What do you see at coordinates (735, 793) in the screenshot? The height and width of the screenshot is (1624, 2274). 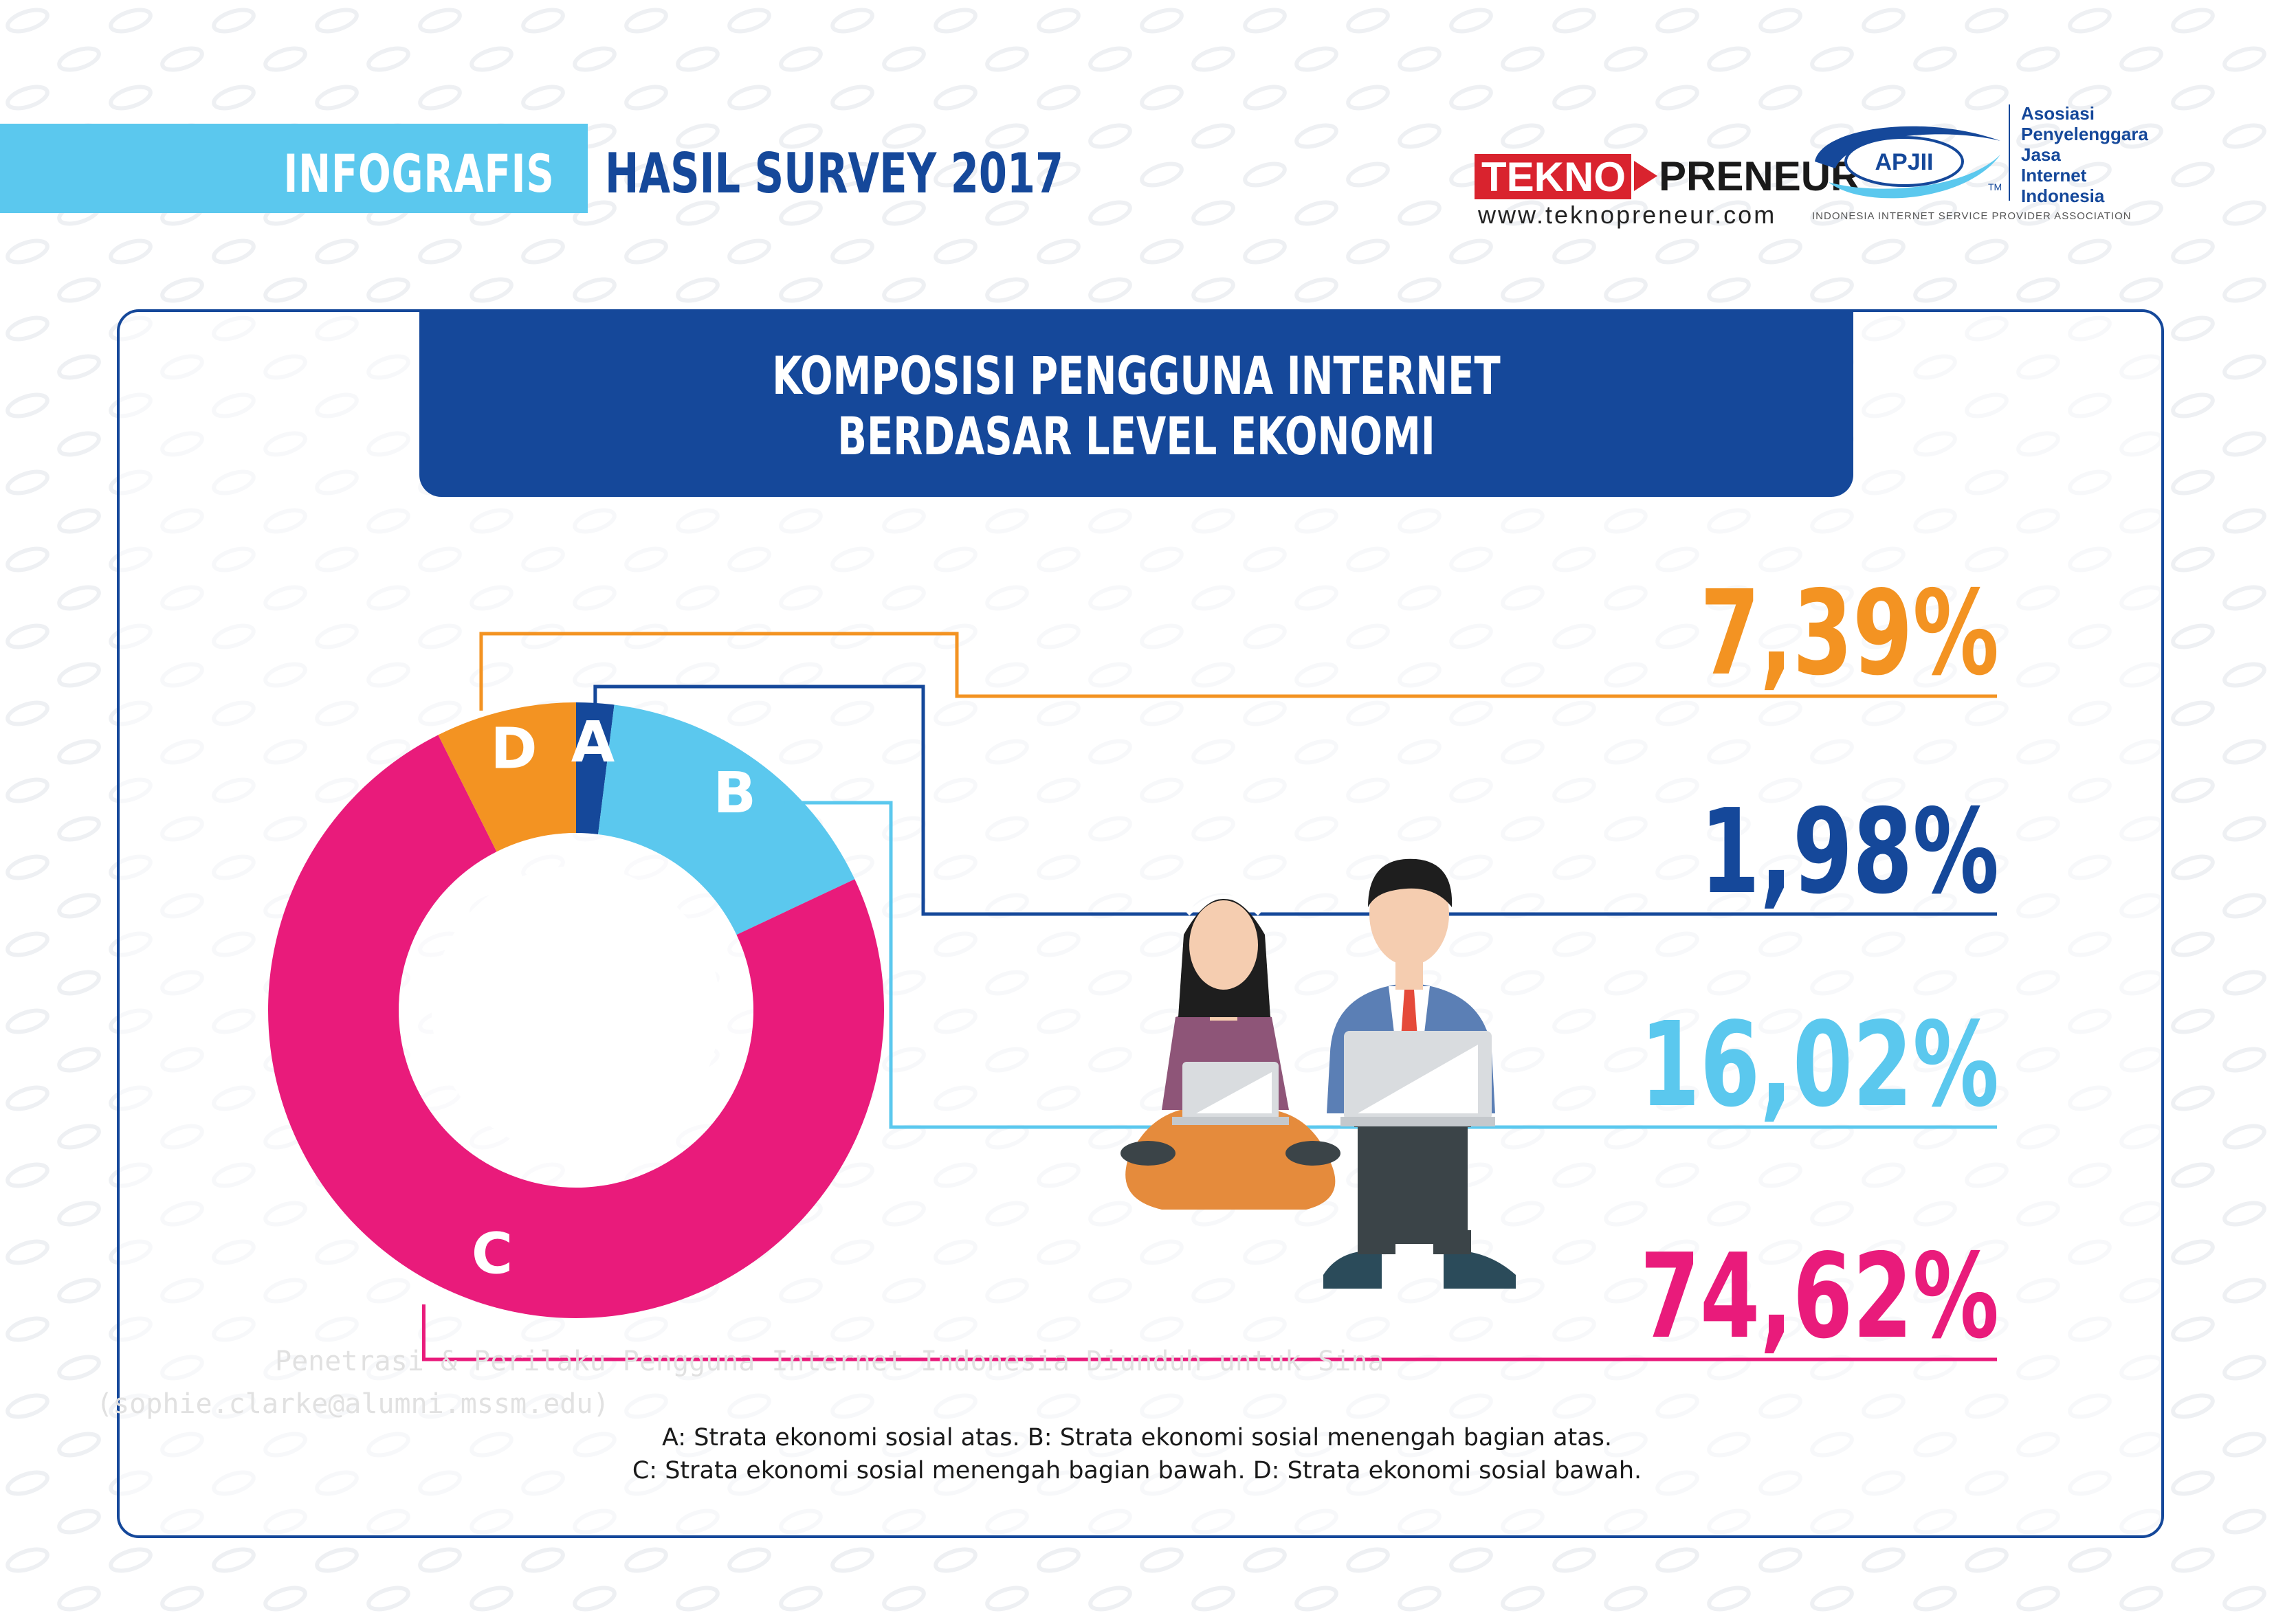 I see `slice-label-b: B` at bounding box center [735, 793].